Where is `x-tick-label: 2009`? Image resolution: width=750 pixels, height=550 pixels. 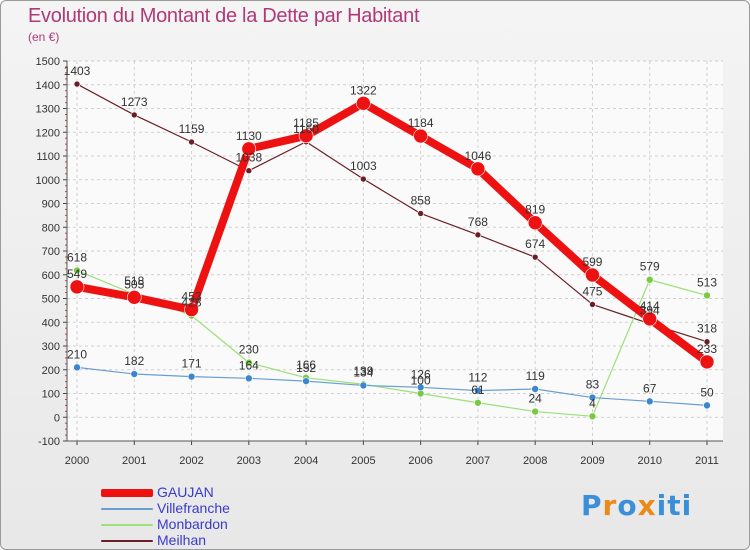 x-tick-label: 2009 is located at coordinates (592, 461).